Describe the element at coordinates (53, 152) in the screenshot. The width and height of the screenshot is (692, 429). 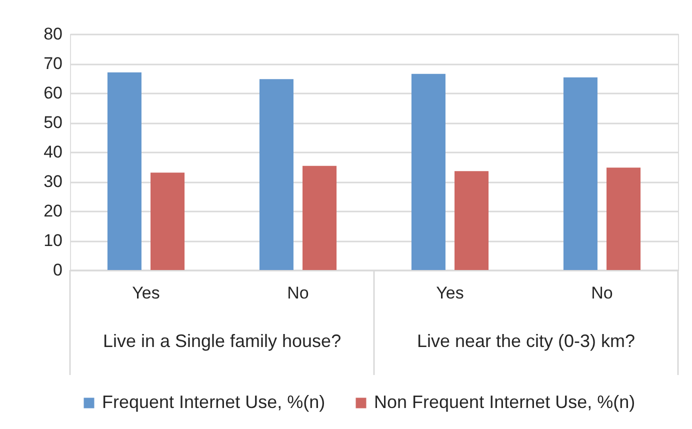
I see `y-tick-label: 40` at that location.